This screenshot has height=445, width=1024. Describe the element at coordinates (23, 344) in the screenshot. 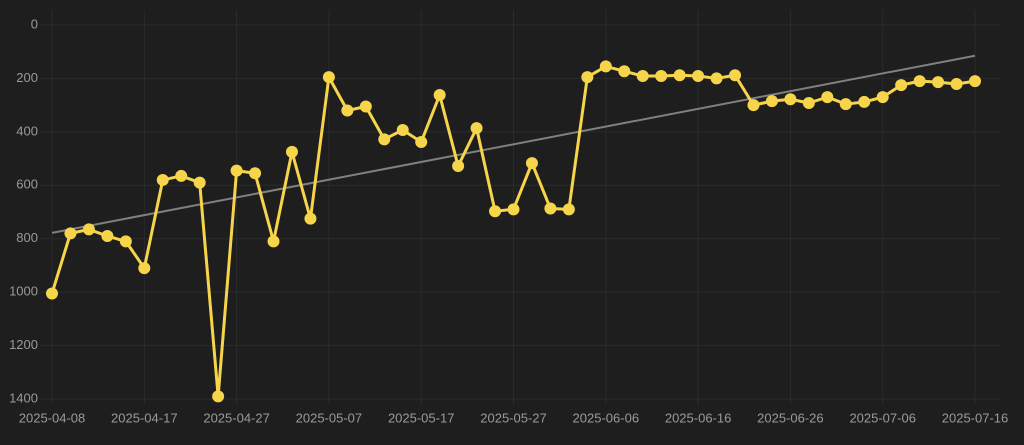

I see `y-tick-label: 1200` at that location.